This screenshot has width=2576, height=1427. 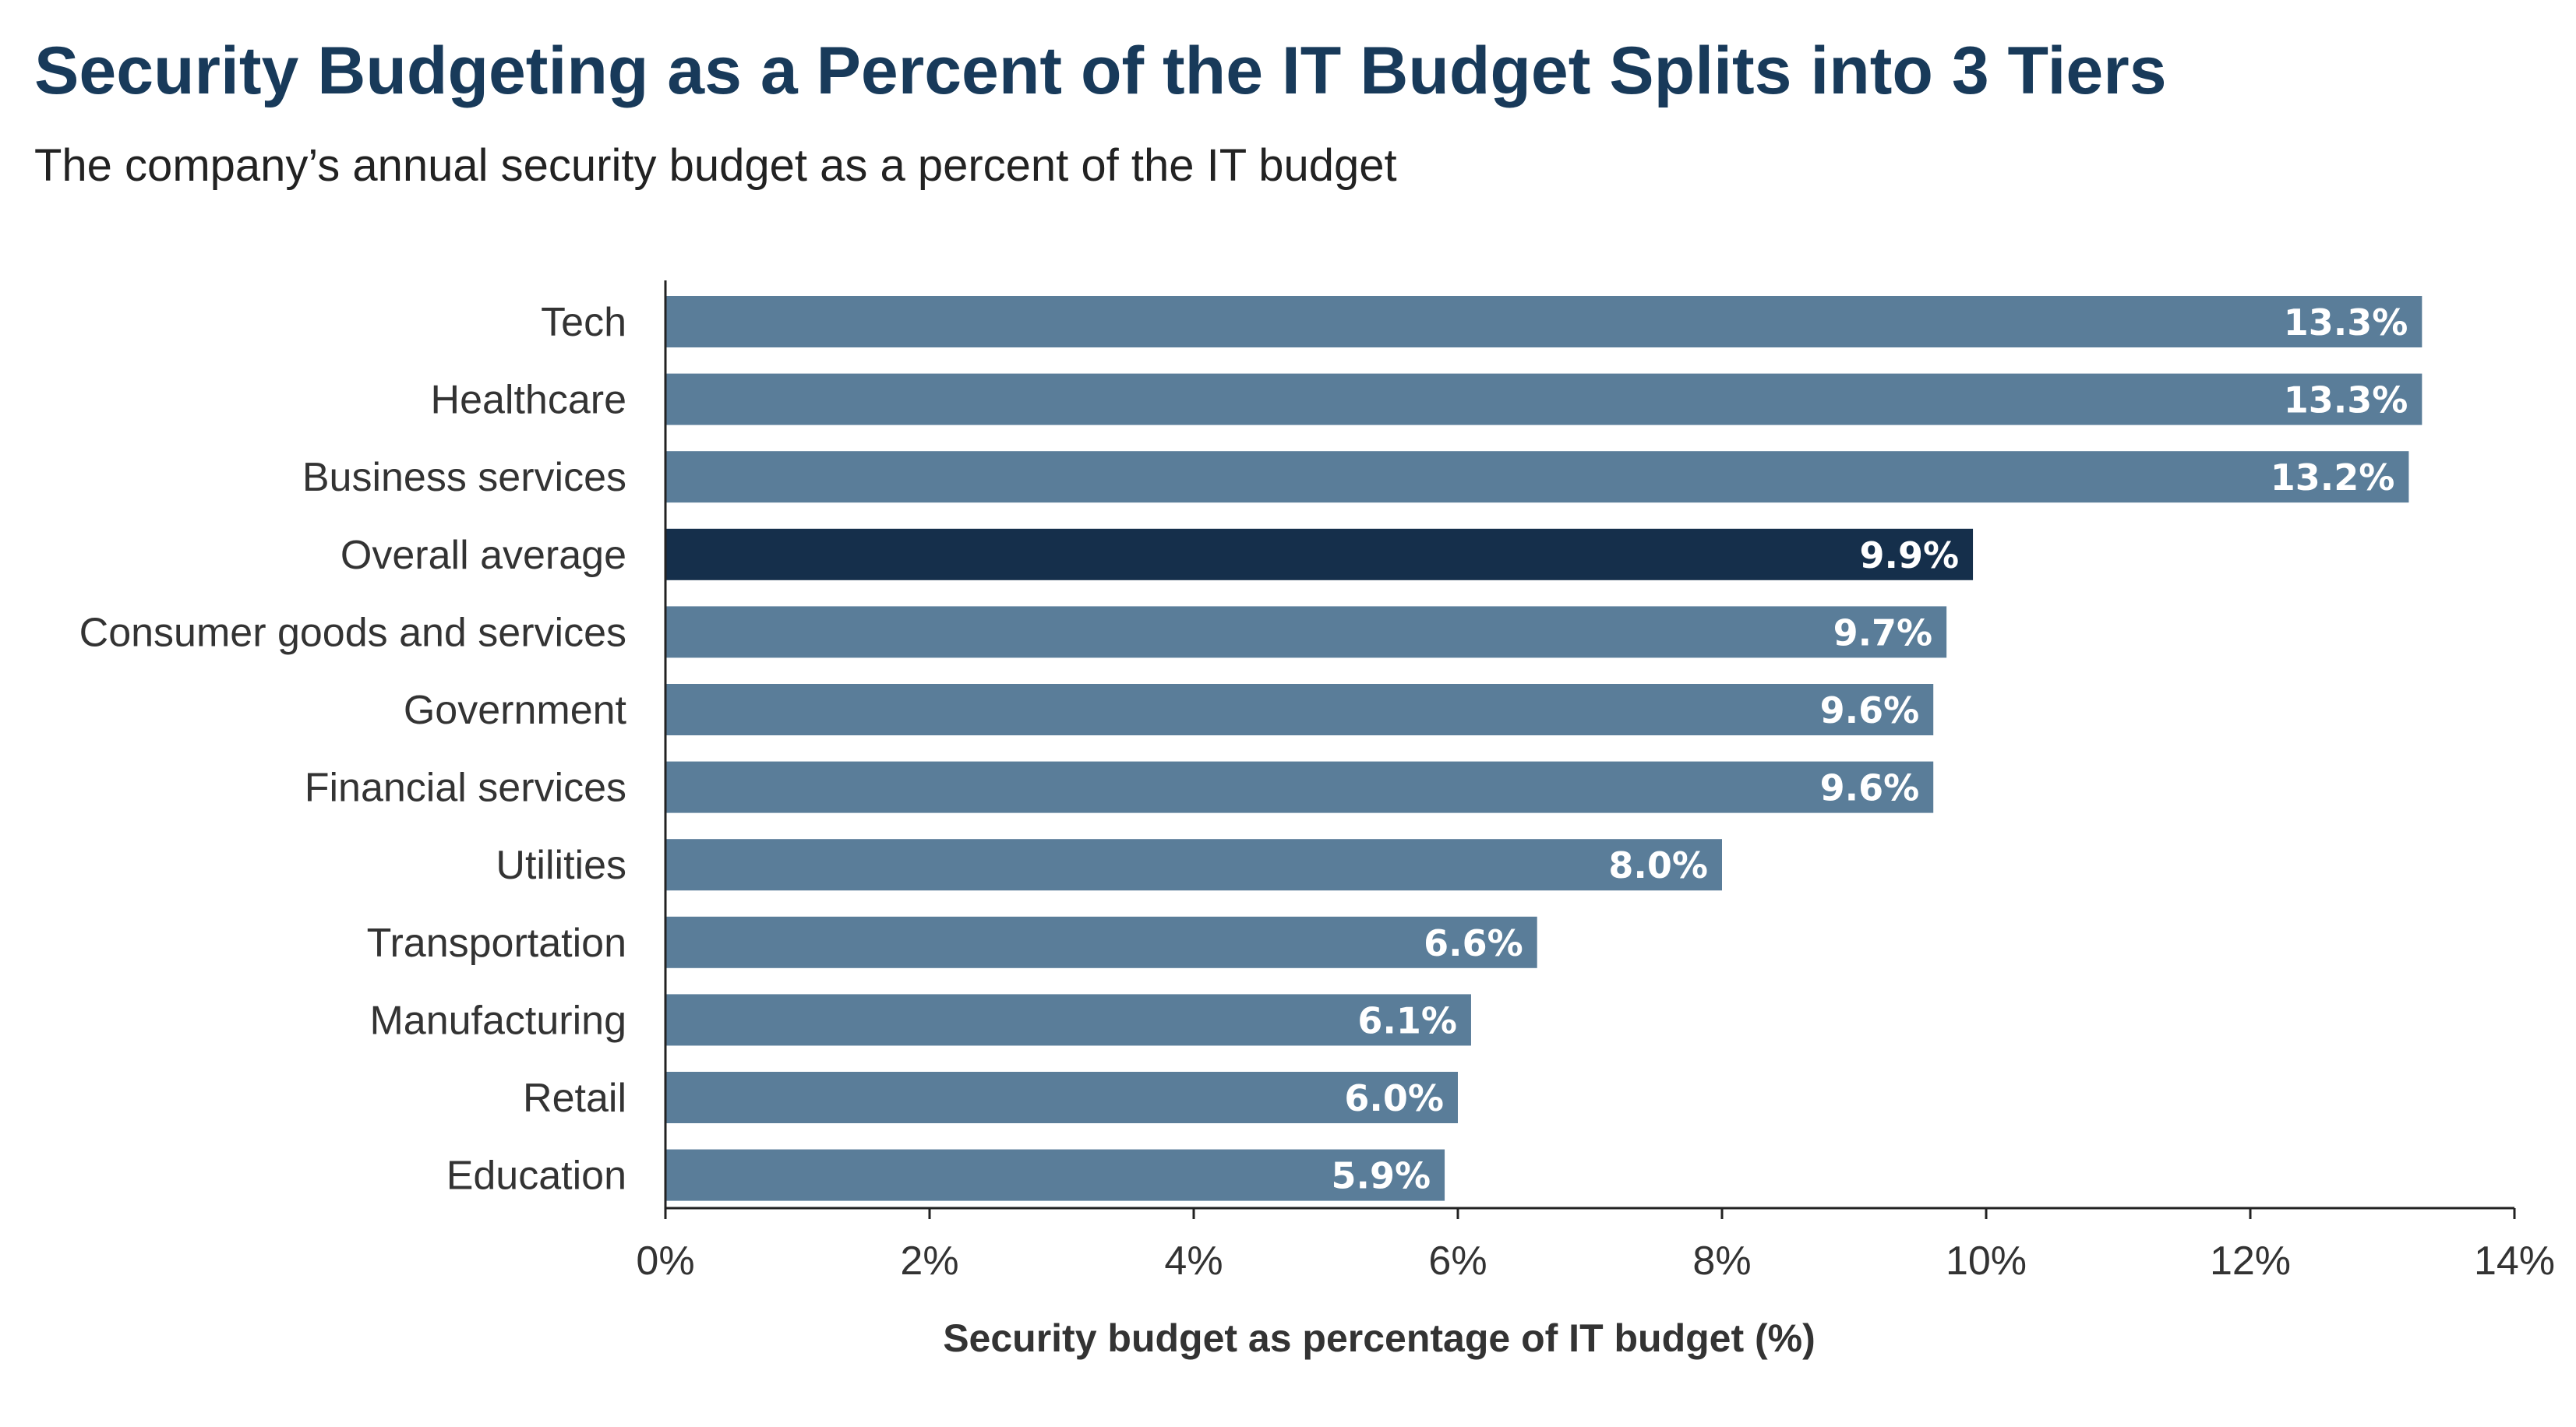 What do you see at coordinates (1986, 1261) in the screenshot?
I see `x-tick-label: 10%` at bounding box center [1986, 1261].